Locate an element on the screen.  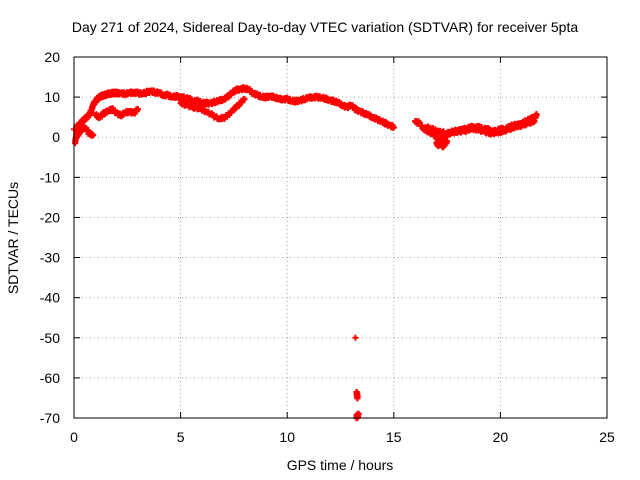
y-tick-label: -50 is located at coordinates (50, 338).